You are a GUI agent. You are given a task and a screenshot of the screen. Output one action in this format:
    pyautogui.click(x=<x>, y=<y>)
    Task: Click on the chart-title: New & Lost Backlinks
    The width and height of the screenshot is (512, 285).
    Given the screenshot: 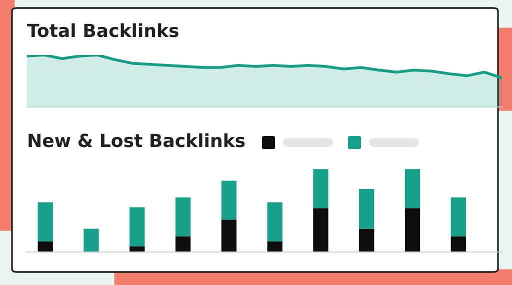 What is the action you would take?
    pyautogui.click(x=136, y=140)
    